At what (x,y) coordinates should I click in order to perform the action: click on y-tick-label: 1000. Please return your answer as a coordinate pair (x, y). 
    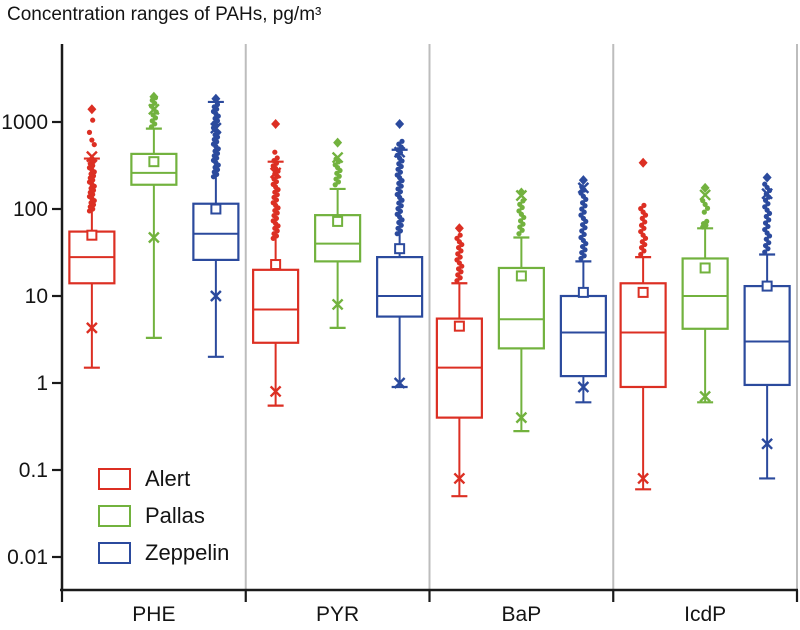
    Looking at the image, I should click on (24, 122).